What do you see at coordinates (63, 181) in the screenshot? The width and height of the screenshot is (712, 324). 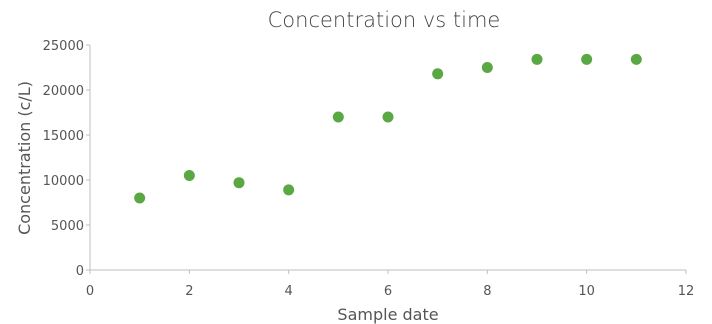 I see `y-tick-label: 10000` at bounding box center [63, 181].